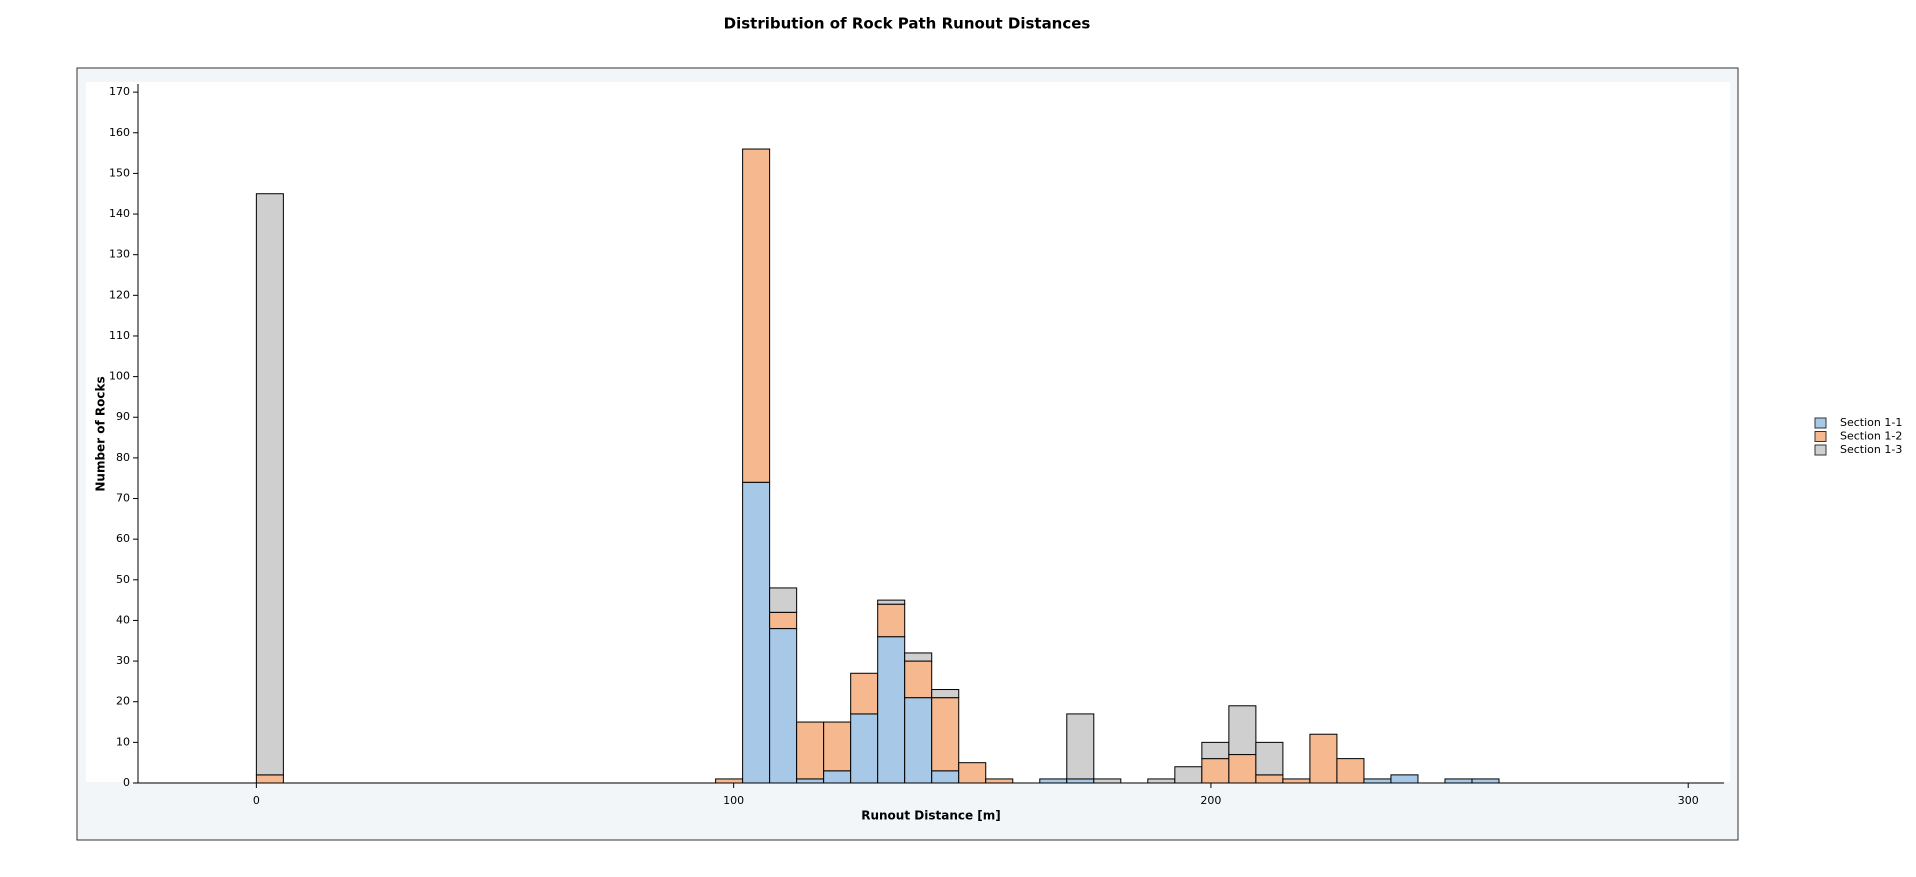  I want to click on y-tick-label: 130, so click(119, 254).